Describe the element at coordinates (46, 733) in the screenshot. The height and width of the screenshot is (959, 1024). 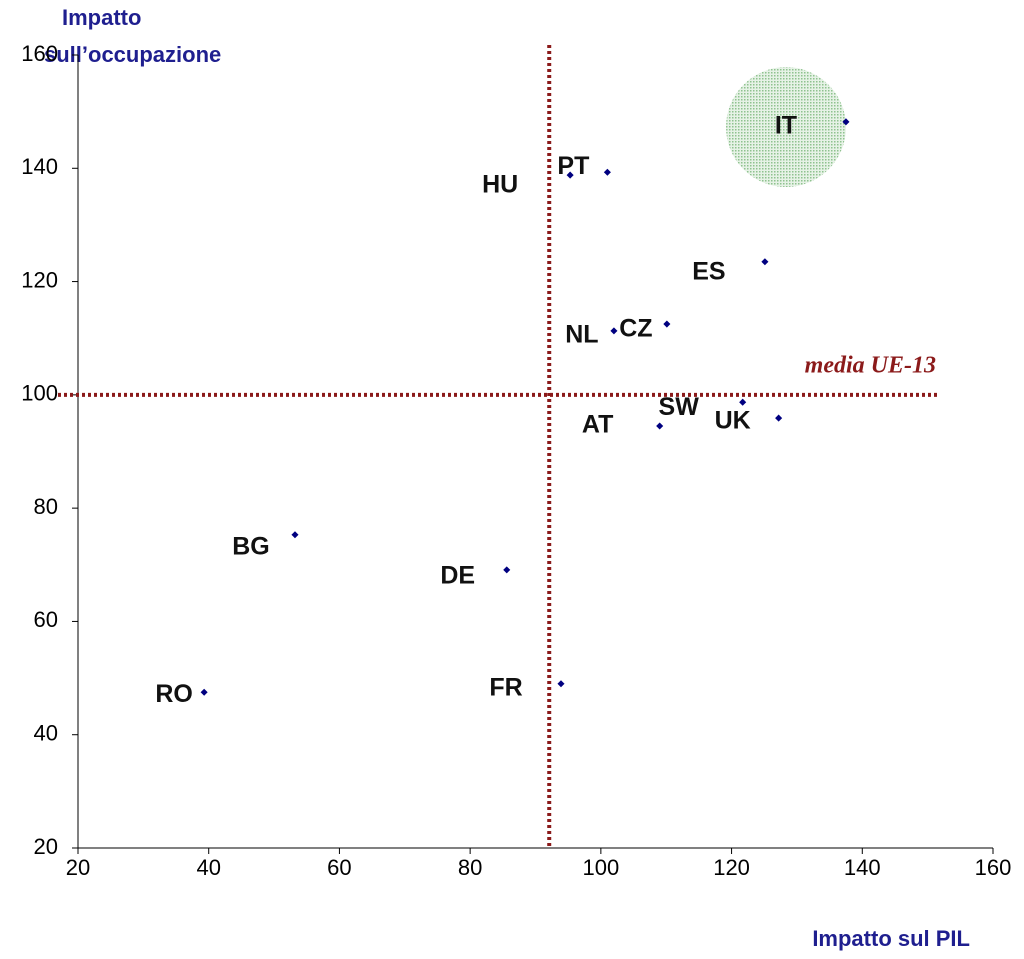
I see `y-tick-label: 40` at that location.